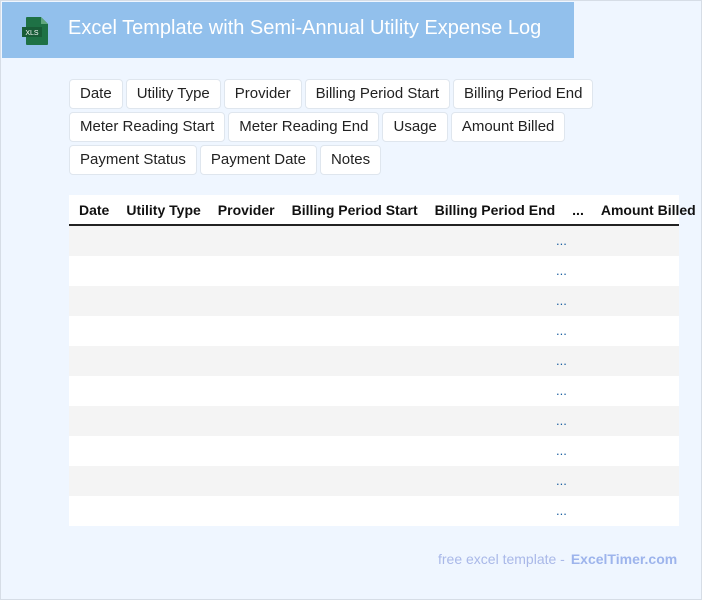 The width and height of the screenshot is (702, 600). I want to click on field-chip: Notes, so click(350, 160).